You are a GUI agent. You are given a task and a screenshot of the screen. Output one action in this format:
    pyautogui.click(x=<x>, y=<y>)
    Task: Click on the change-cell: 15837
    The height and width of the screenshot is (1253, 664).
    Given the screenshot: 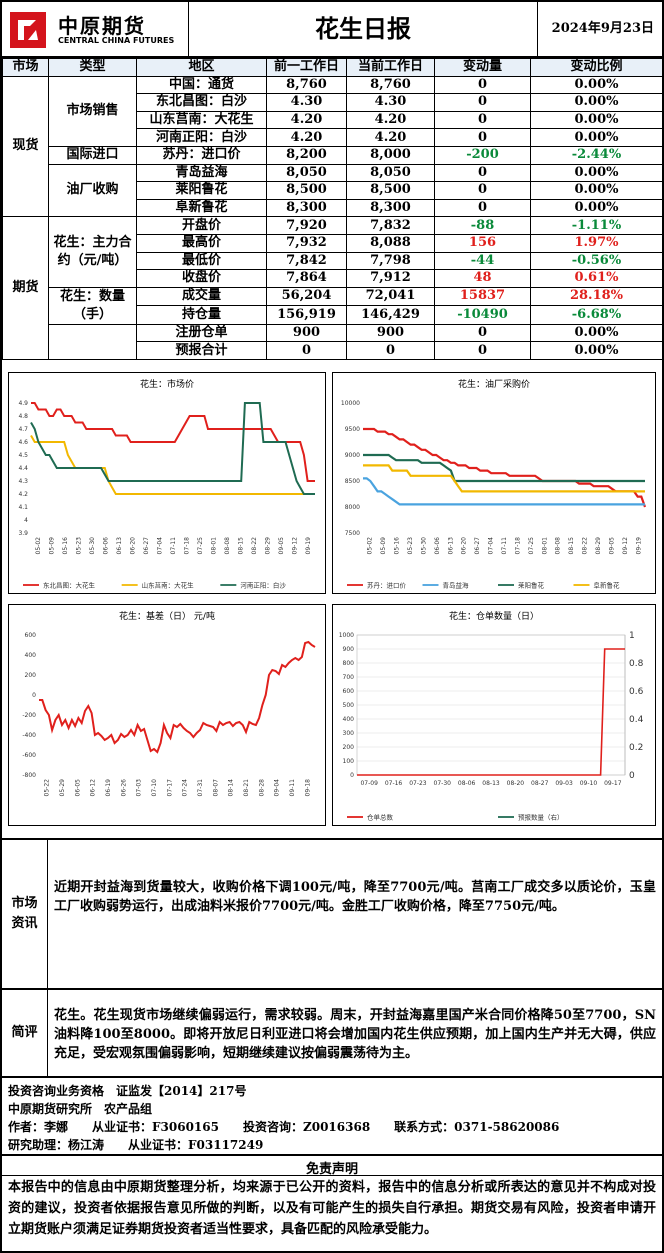 What is the action you would take?
    pyautogui.click(x=482, y=296)
    